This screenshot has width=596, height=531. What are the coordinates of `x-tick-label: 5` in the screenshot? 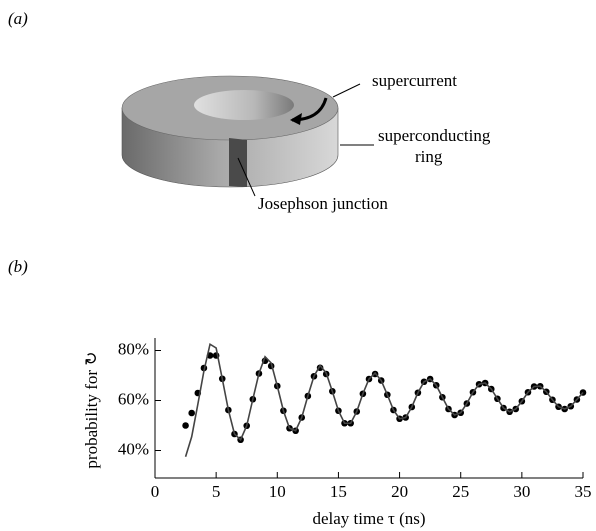 It's located at (216, 491).